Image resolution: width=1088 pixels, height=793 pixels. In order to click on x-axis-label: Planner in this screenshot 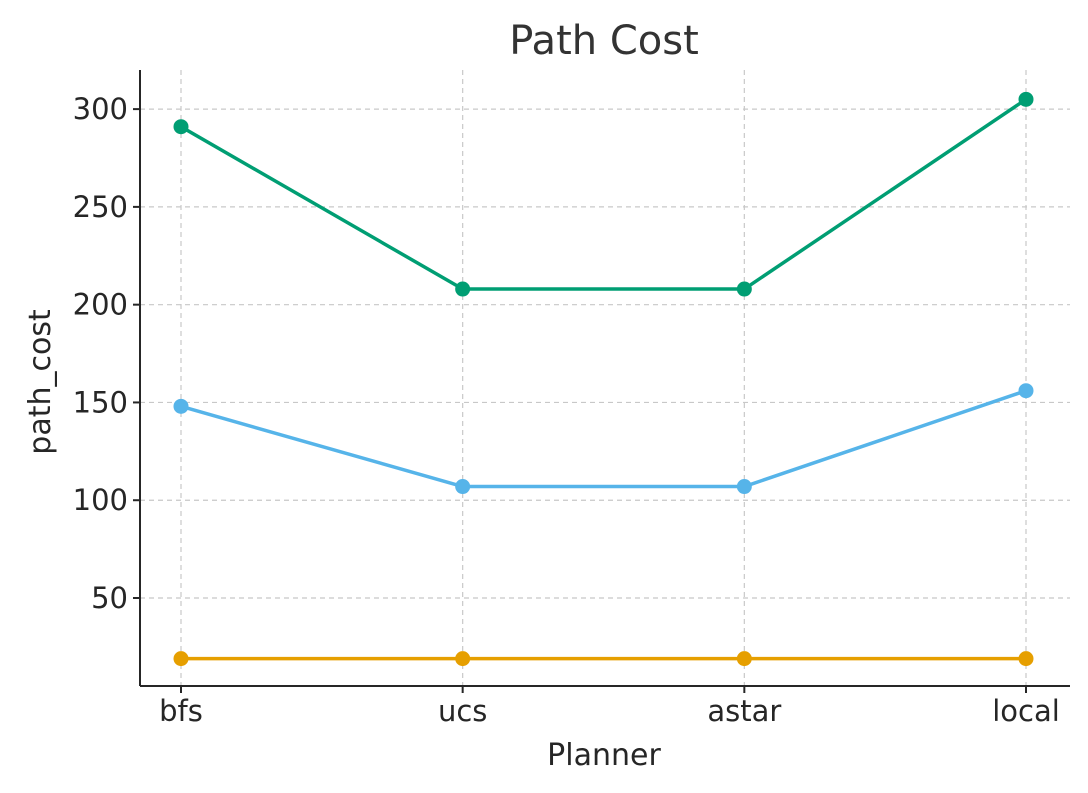, I will do `click(604, 755)`.